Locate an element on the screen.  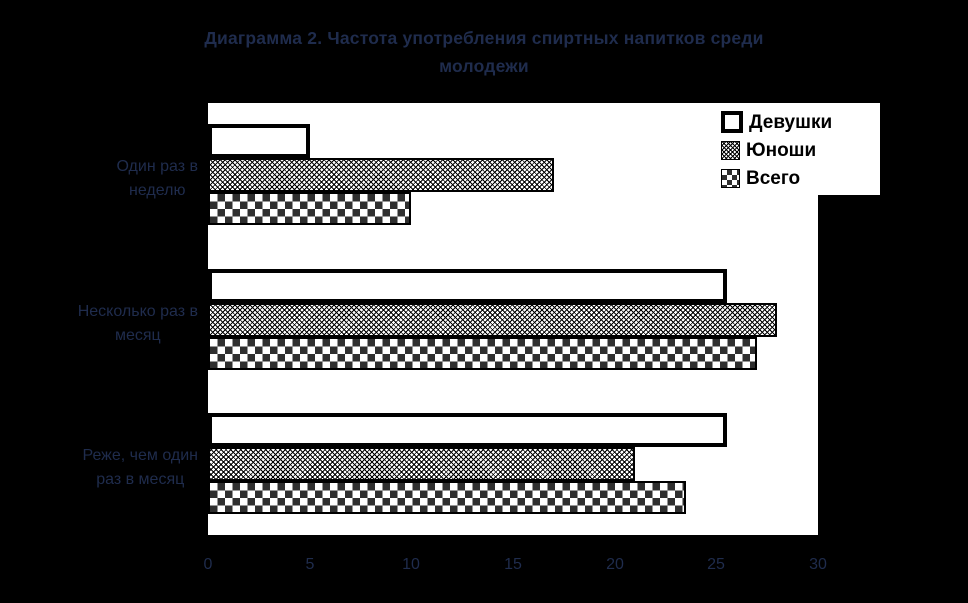
chart-title-line-2: молодежи is located at coordinates (484, 66).